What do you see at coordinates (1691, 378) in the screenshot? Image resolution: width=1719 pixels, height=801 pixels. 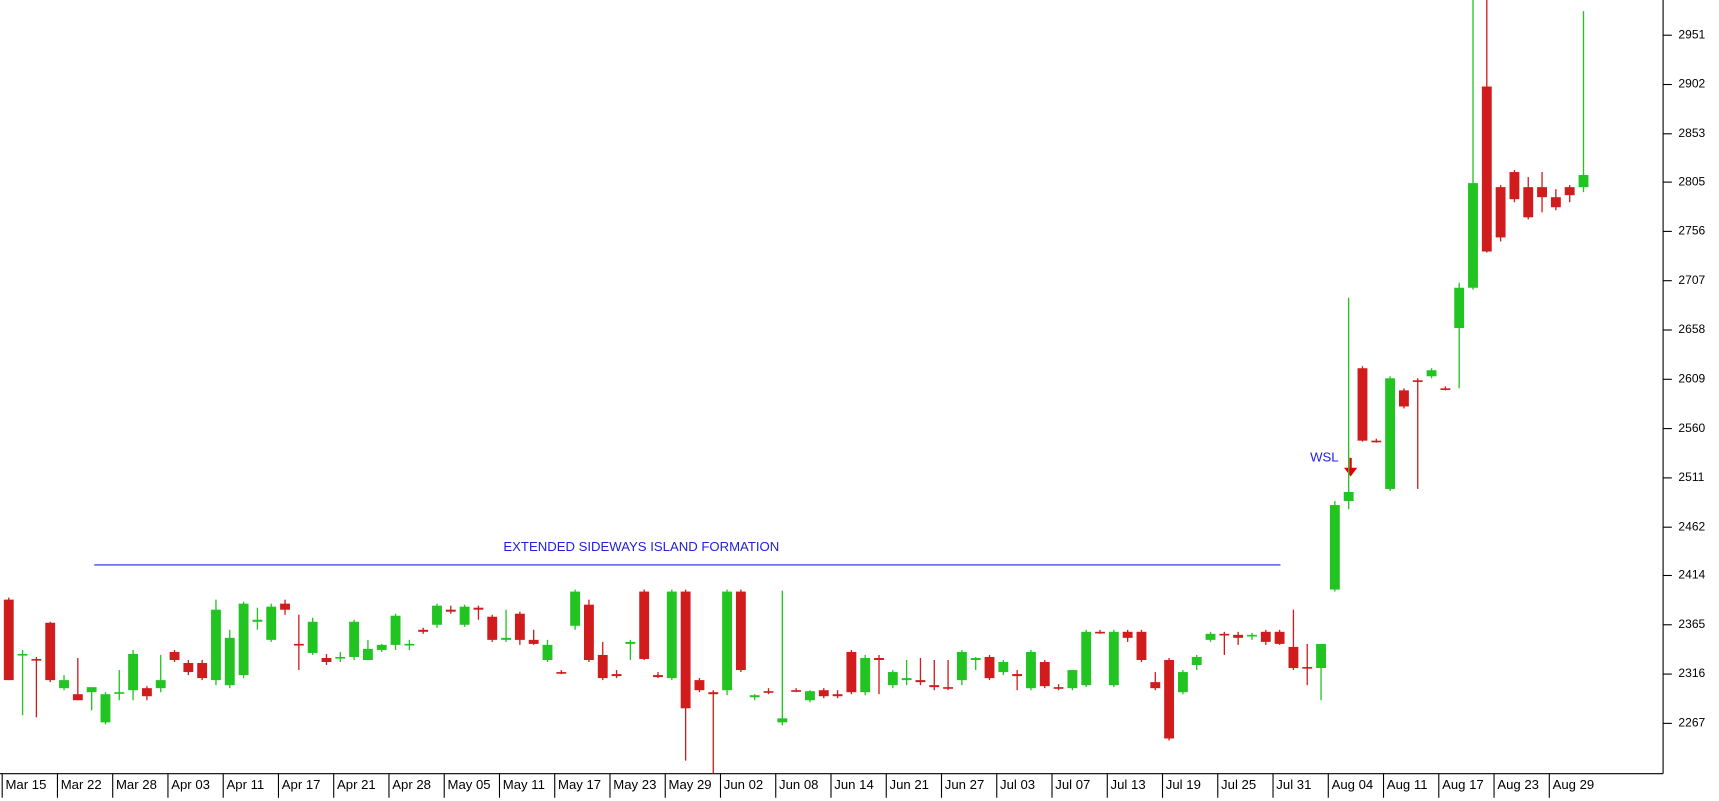 I see `y-tick-label: 2609` at bounding box center [1691, 378].